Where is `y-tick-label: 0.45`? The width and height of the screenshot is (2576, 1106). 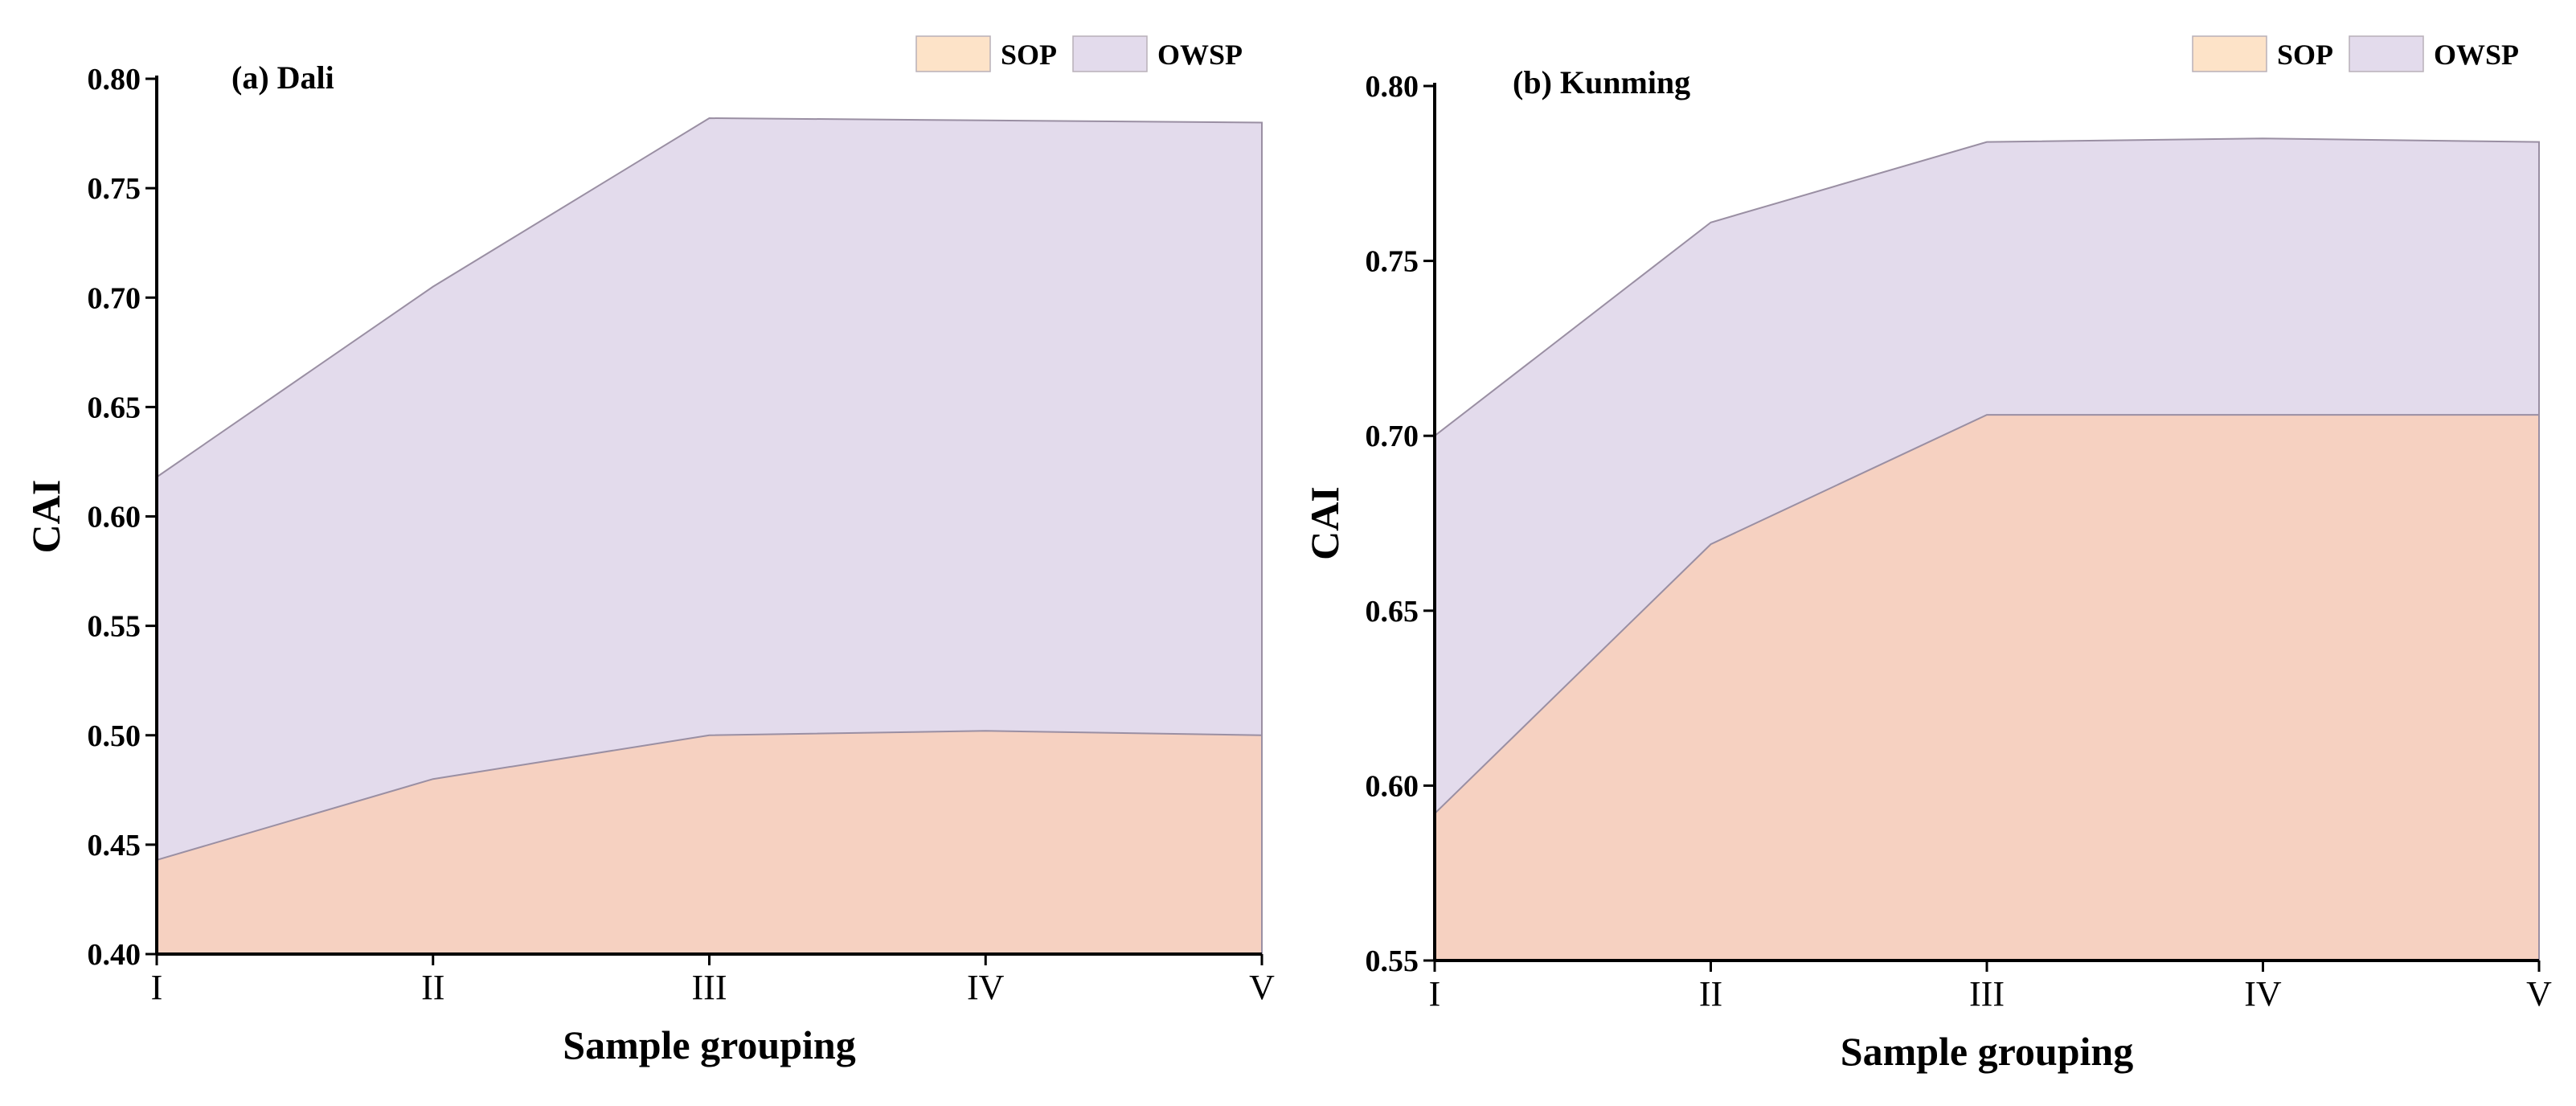
y-tick-label: 0.45 is located at coordinates (114, 845).